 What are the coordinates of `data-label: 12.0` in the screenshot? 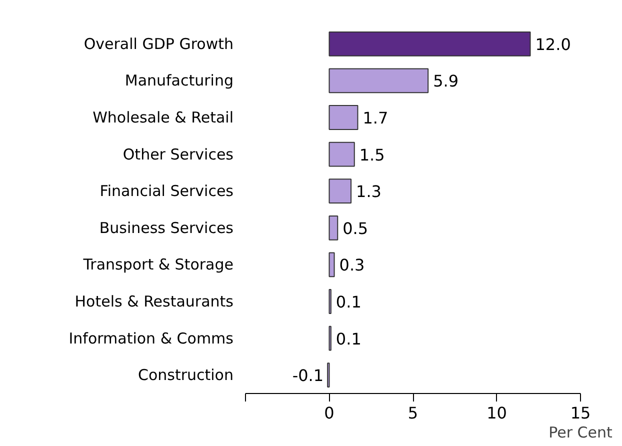 It's located at (553, 44).